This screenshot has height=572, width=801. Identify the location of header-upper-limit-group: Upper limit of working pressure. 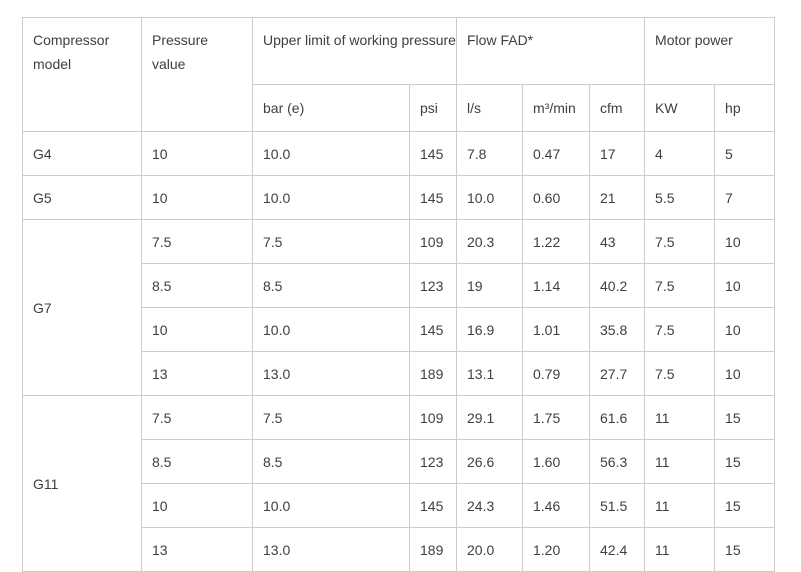
(354, 51).